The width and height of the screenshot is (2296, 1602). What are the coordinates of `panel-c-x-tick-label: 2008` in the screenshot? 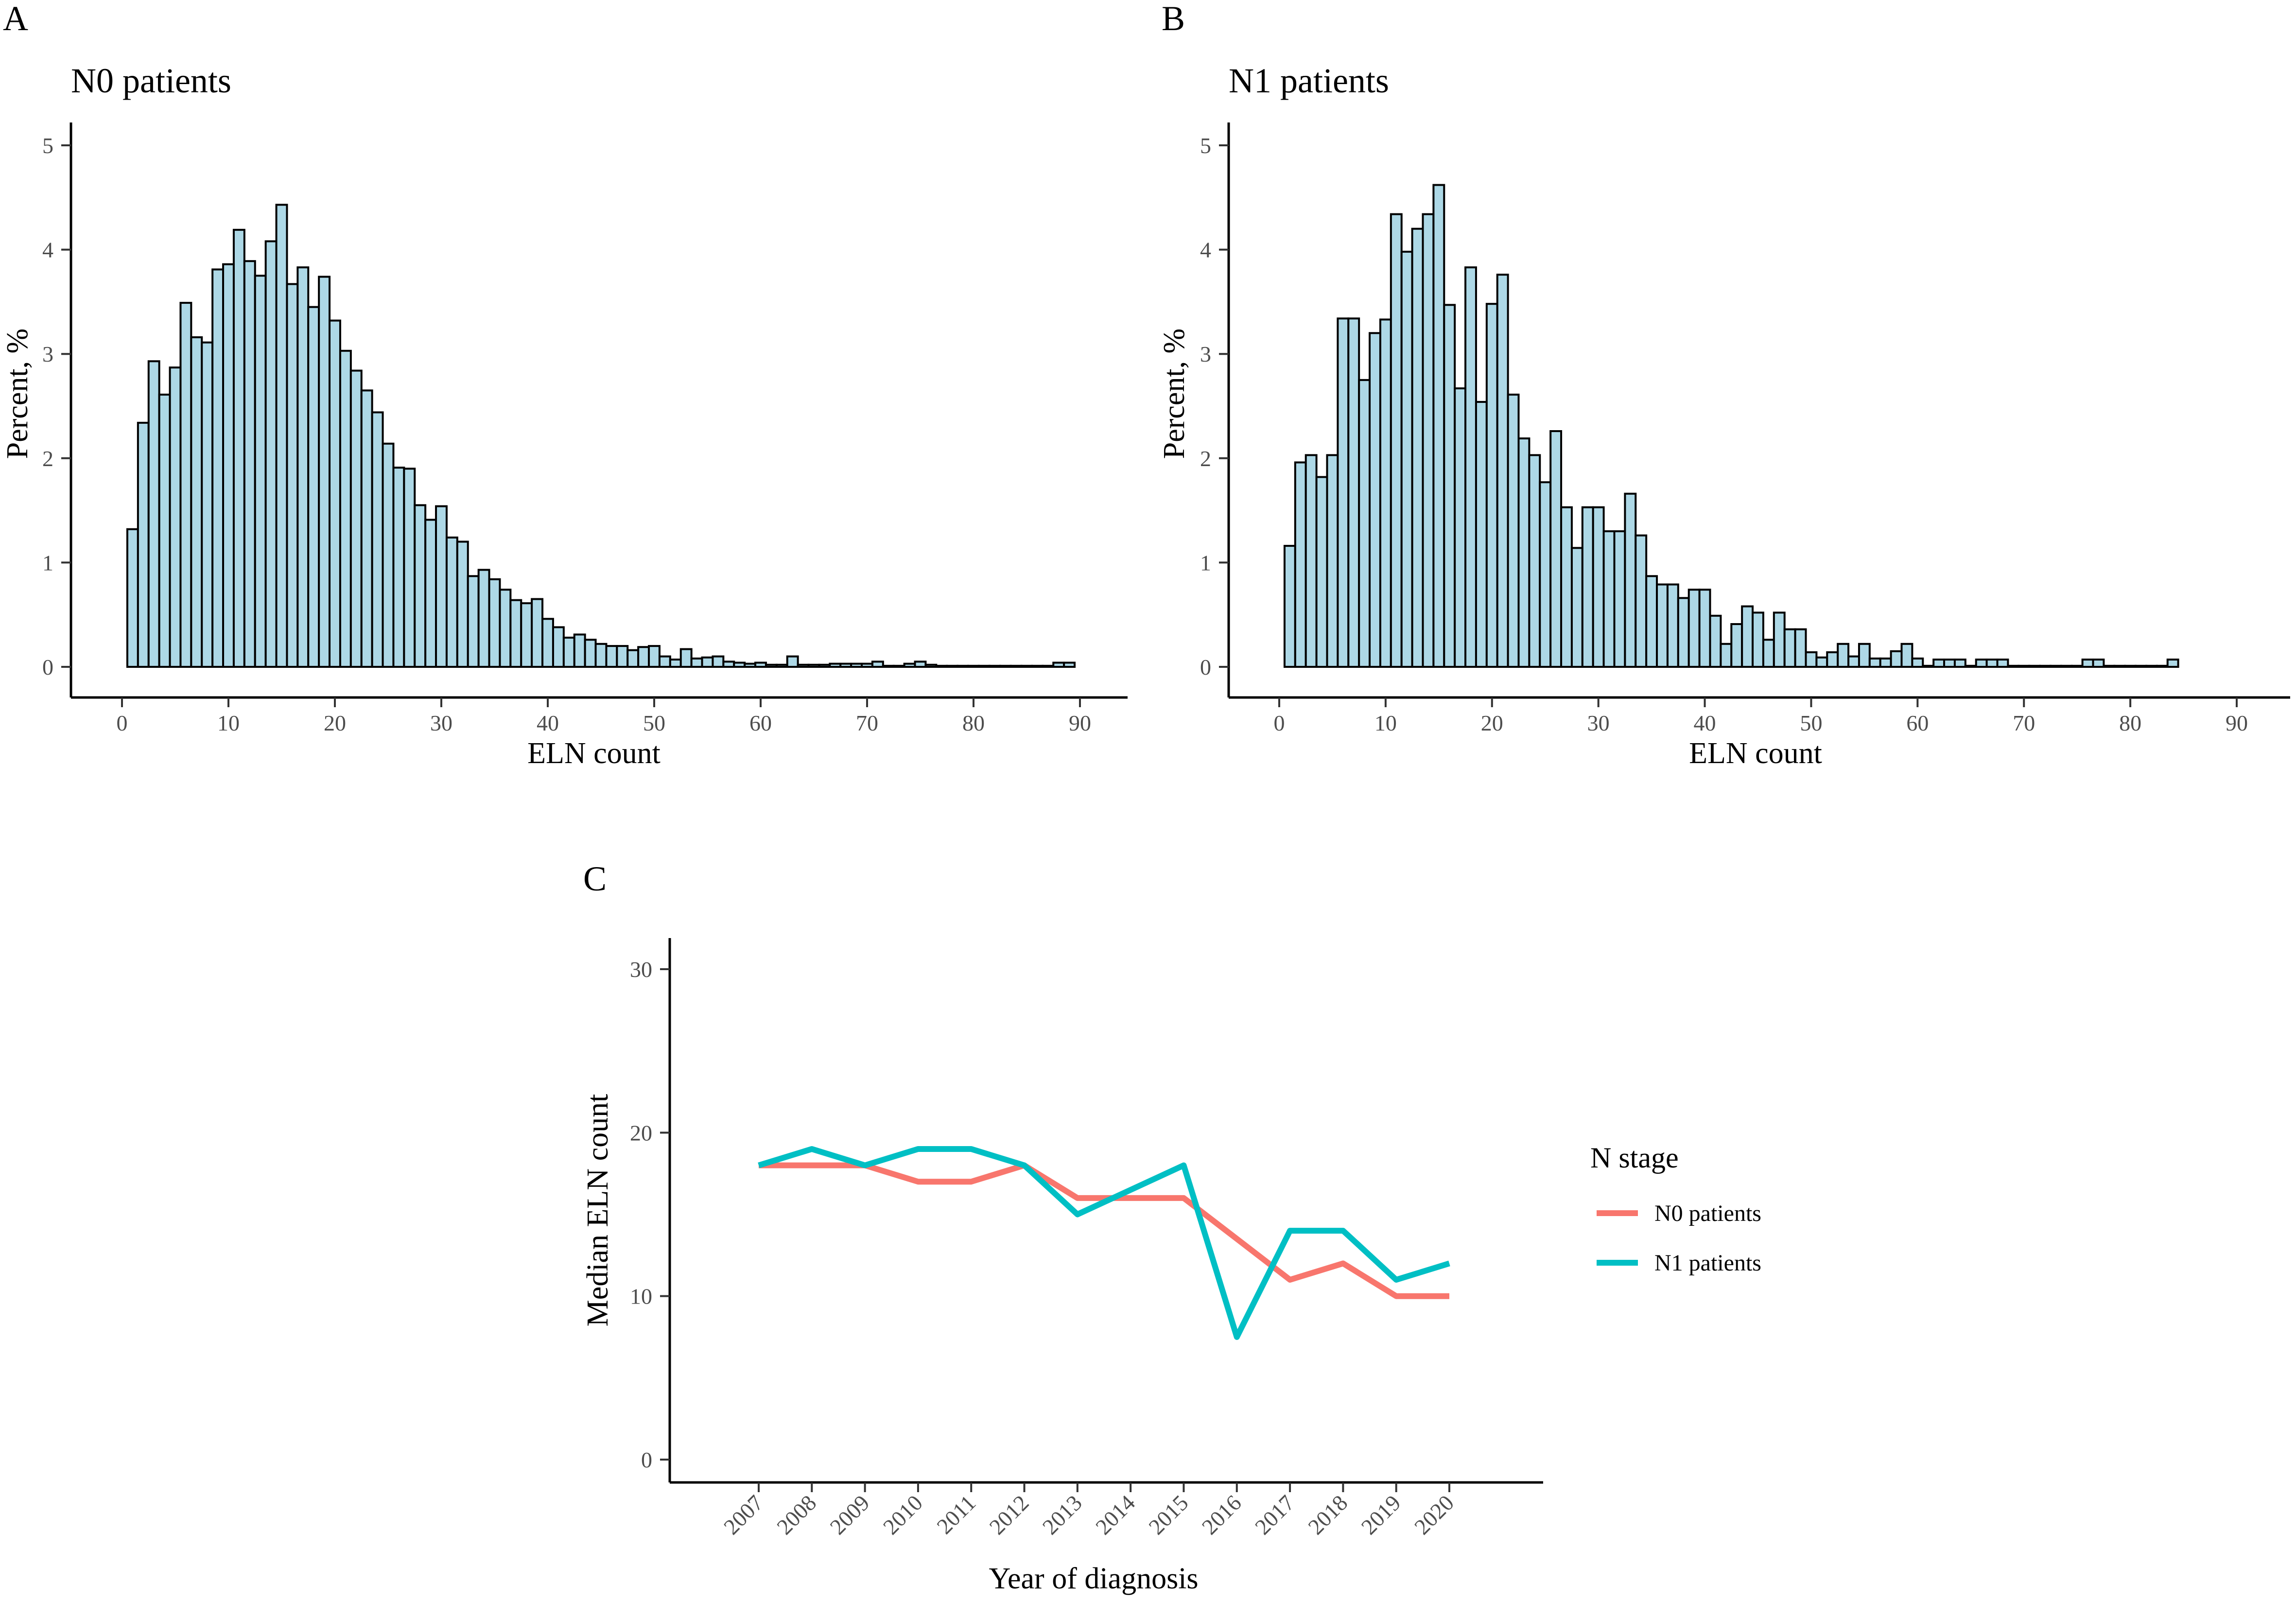 It's located at (796, 1514).